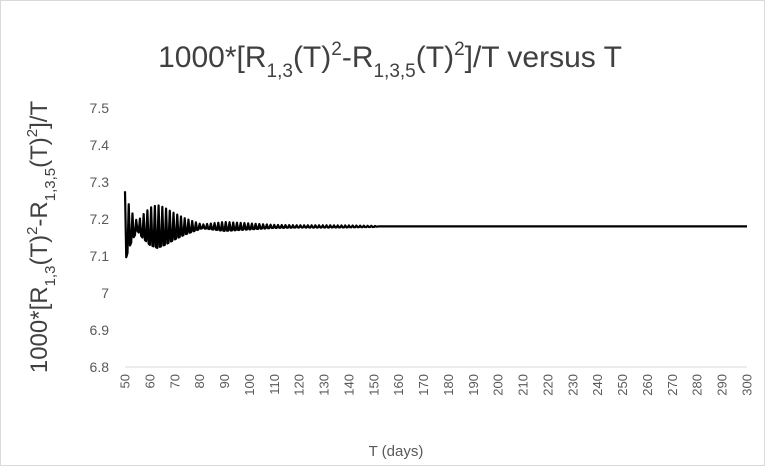  I want to click on y-tick-label: 6.8, so click(100, 367).